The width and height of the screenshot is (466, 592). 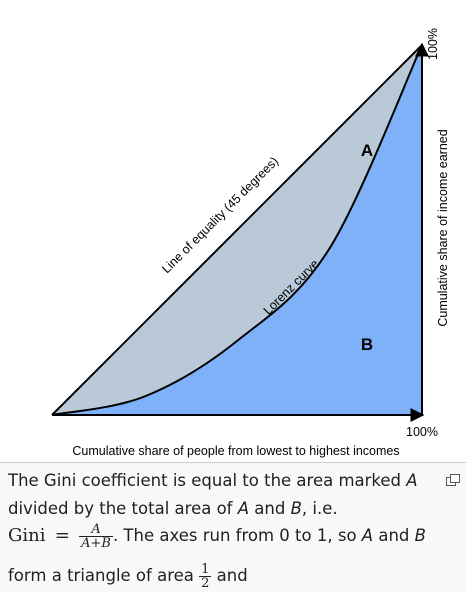 I want to click on region-b-label: B, so click(x=367, y=344).